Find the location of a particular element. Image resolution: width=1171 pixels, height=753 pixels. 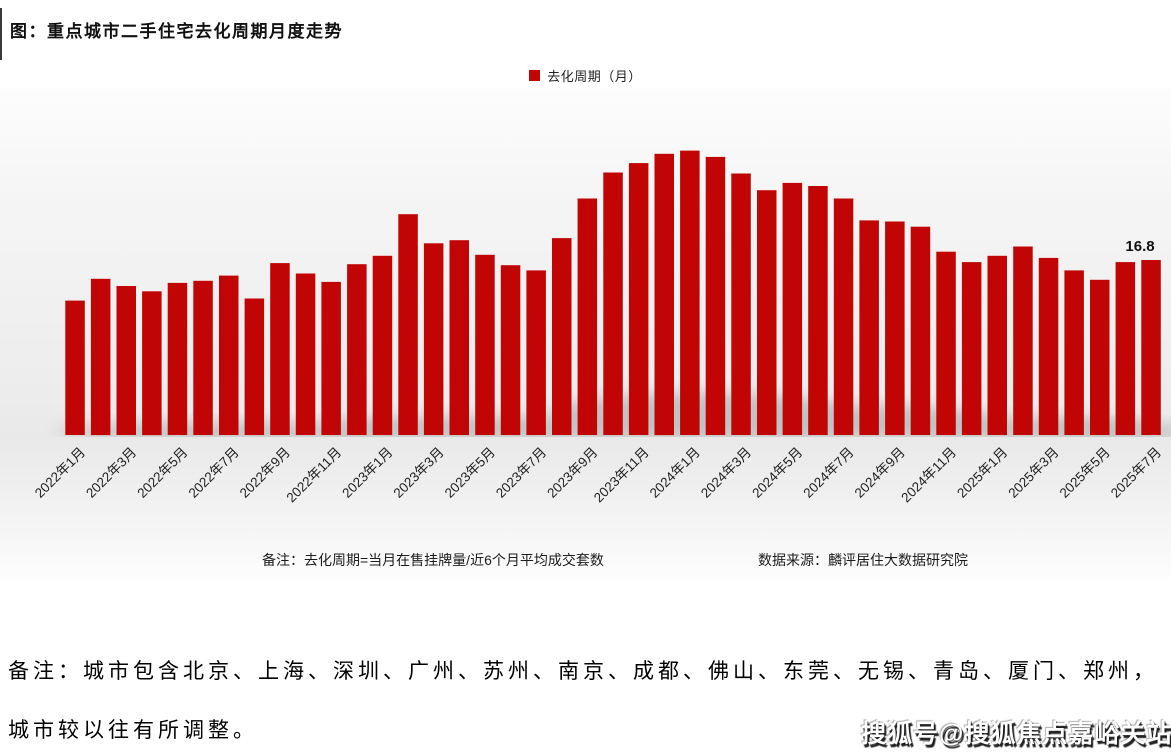

x-tick-label: 2024年7月 is located at coordinates (828, 473).